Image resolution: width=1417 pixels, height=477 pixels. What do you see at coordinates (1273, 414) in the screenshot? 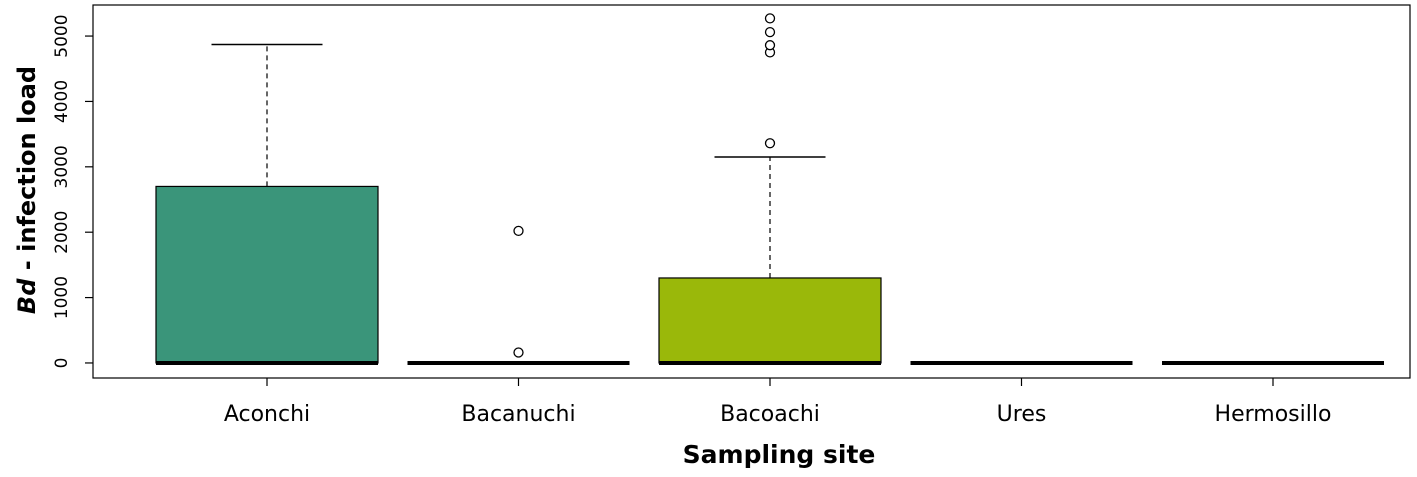
I see `x-tick-label: Hermosillo` at bounding box center [1273, 414].